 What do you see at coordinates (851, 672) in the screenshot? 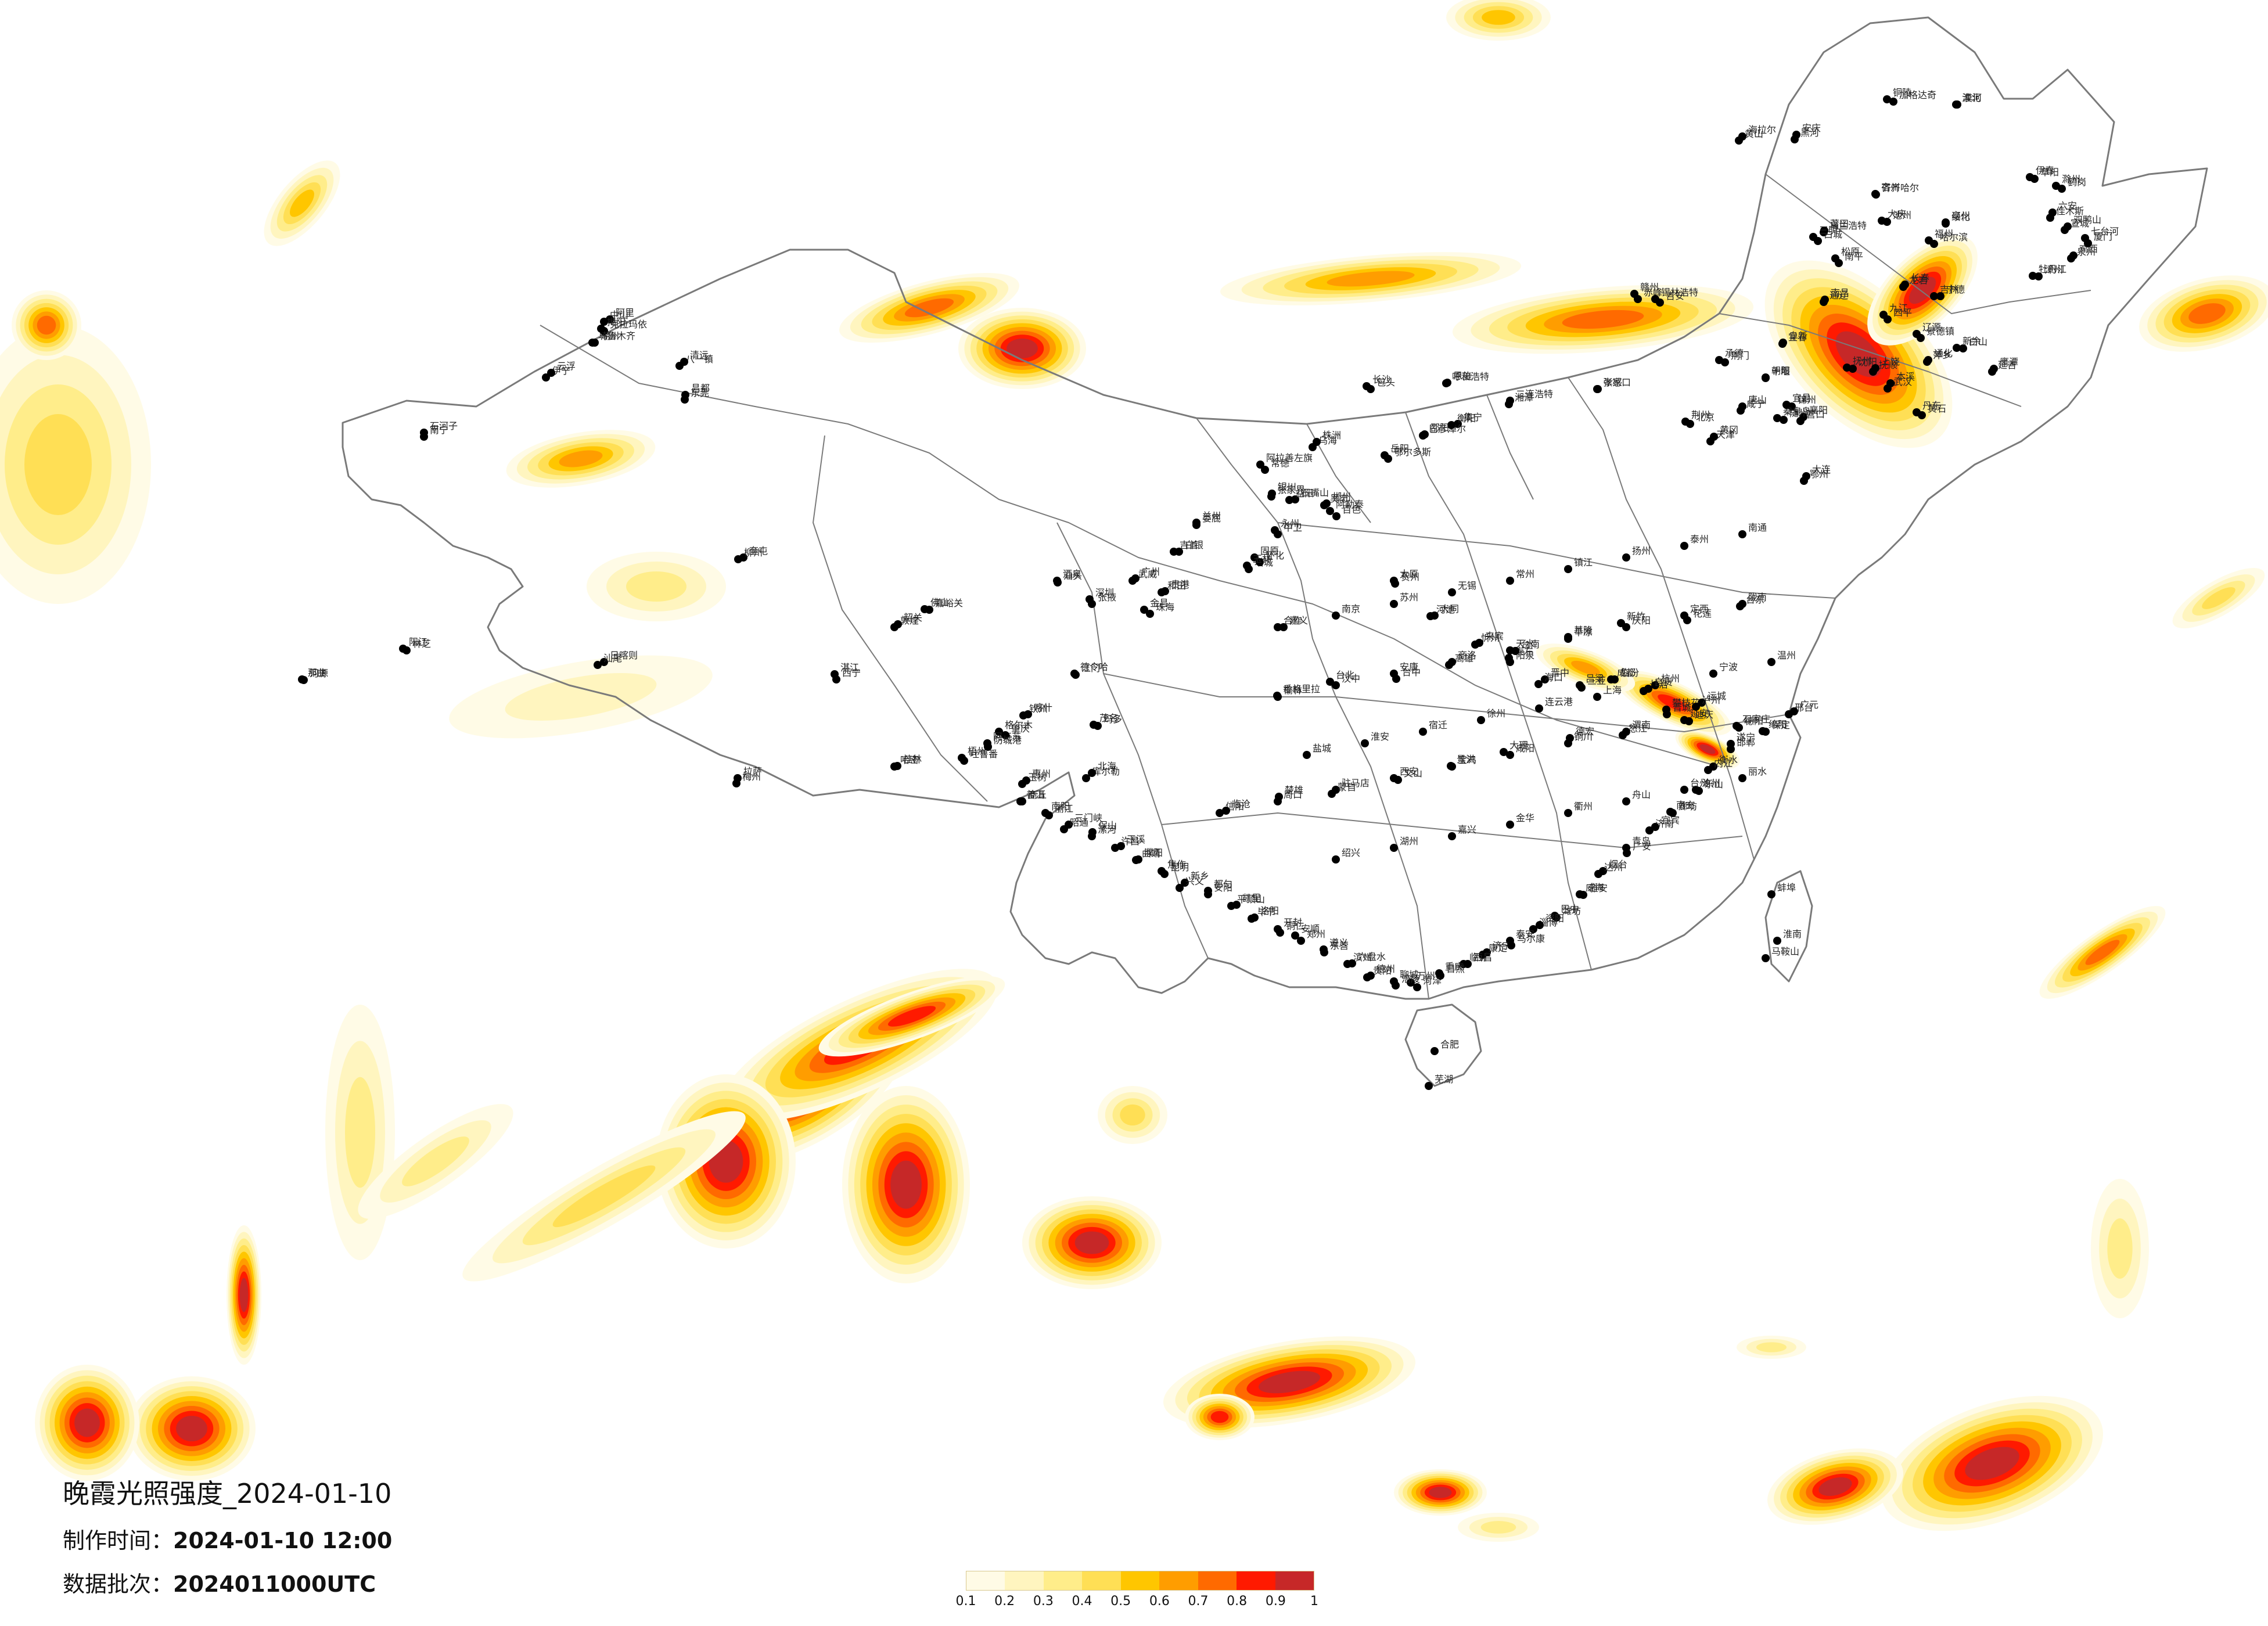
I see `city-label: 西宁` at bounding box center [851, 672].